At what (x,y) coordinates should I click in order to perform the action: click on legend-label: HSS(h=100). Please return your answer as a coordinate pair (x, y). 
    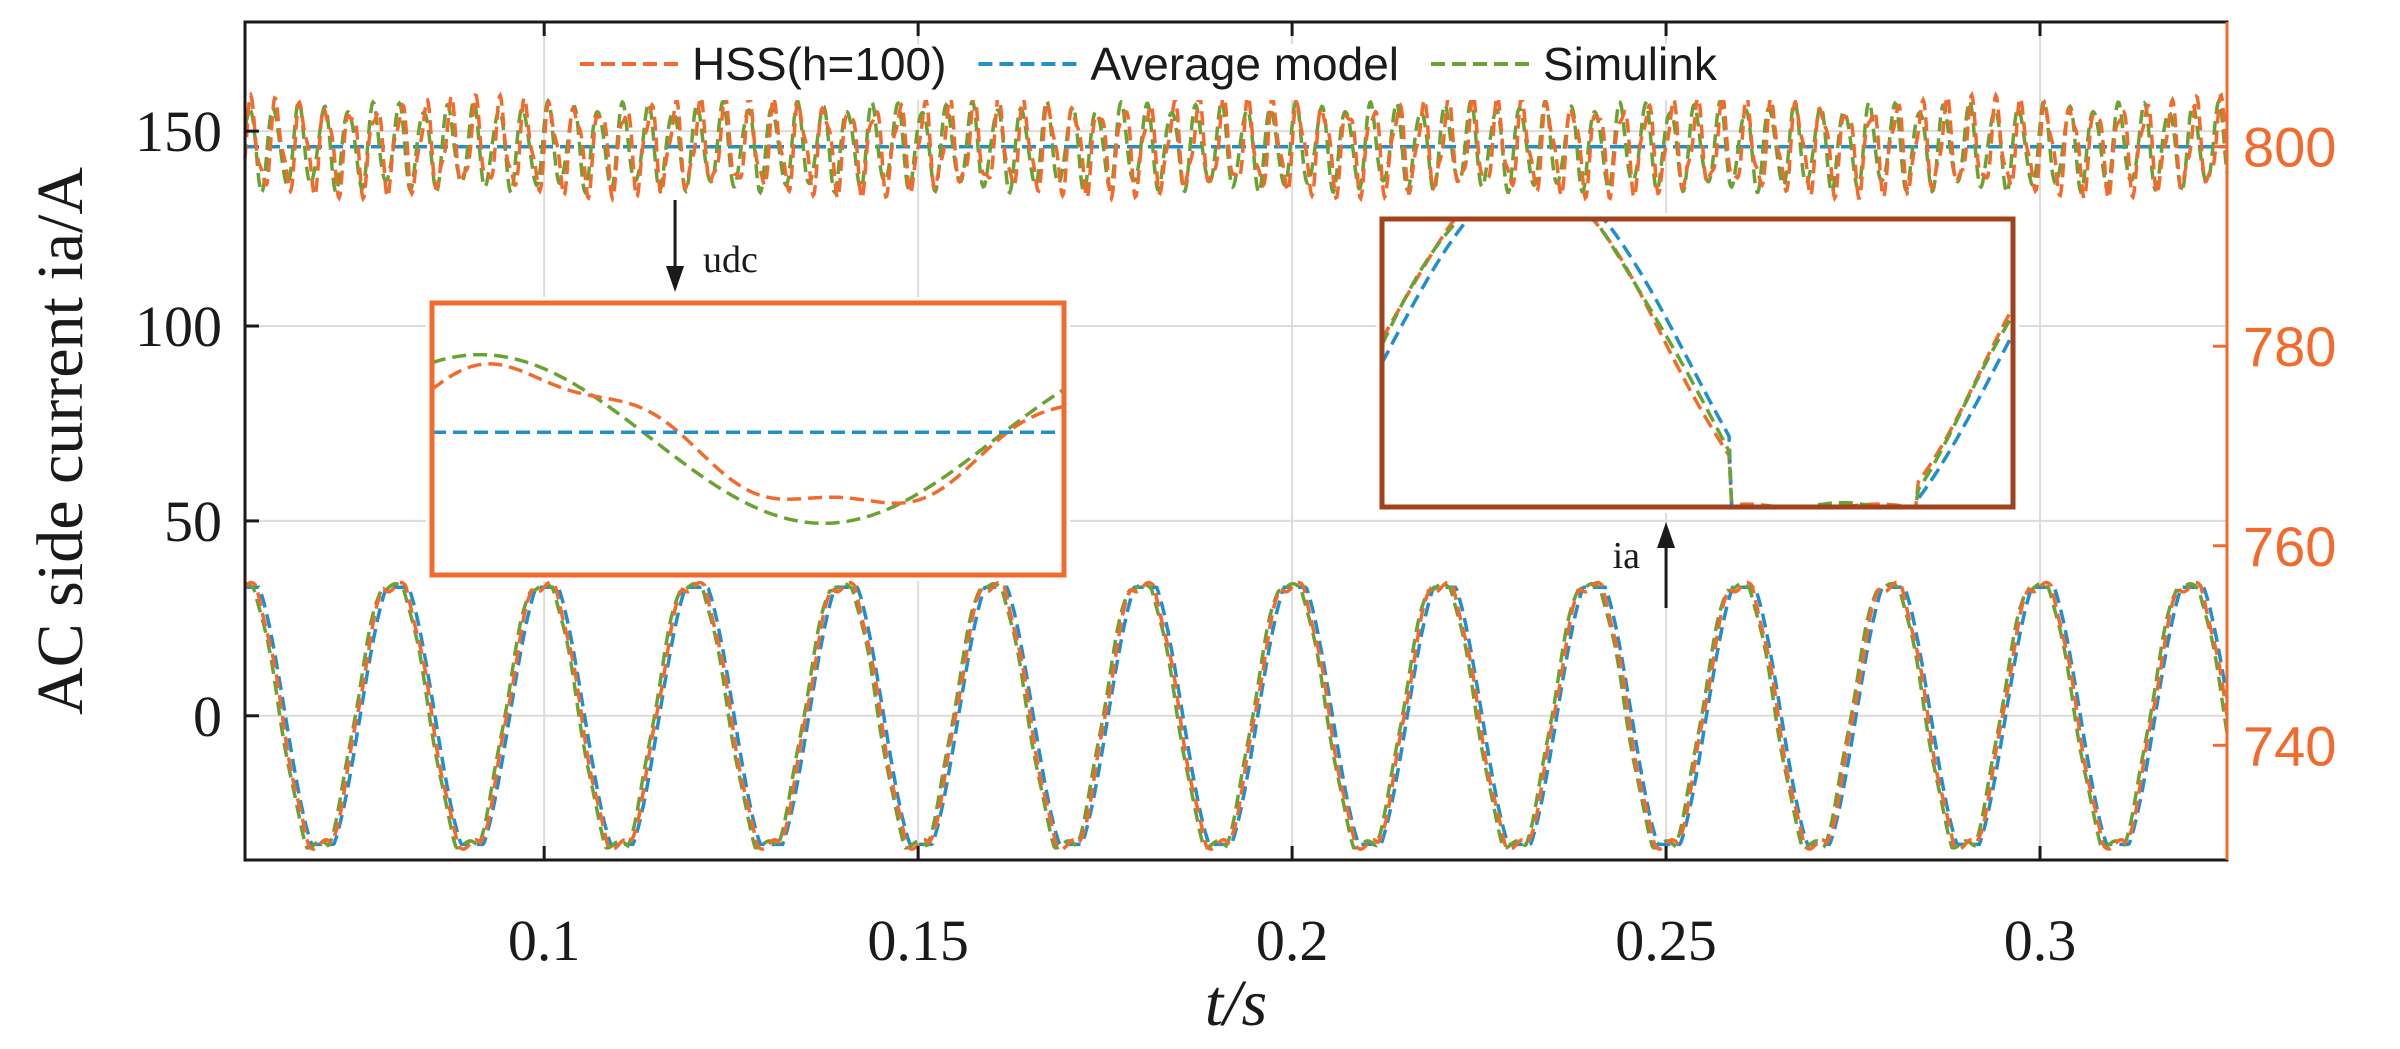
    Looking at the image, I should click on (819, 64).